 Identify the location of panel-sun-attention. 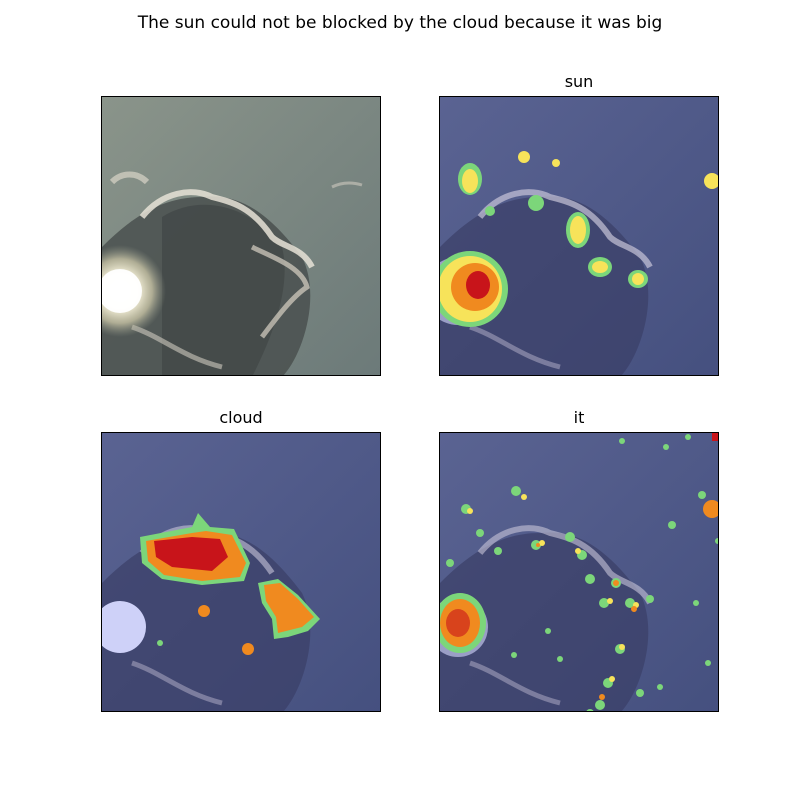
(579, 236).